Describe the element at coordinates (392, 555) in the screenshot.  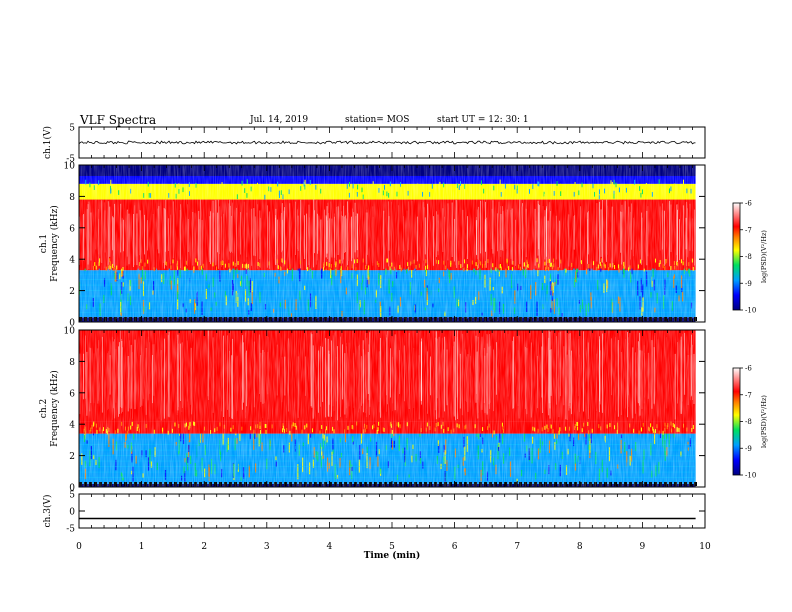
I see `x-axis-label: Time (min)` at that location.